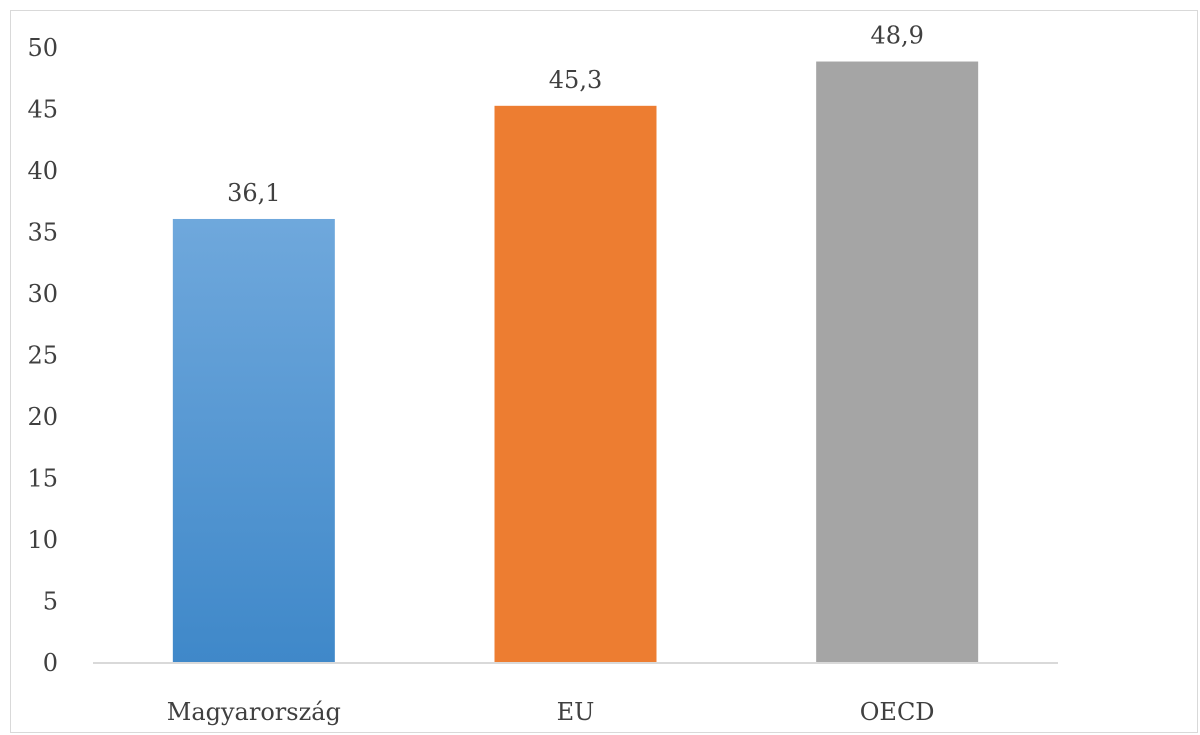 This screenshot has width=1200, height=735. Describe the element at coordinates (576, 712) in the screenshot. I see `x-category-label: EU` at that location.